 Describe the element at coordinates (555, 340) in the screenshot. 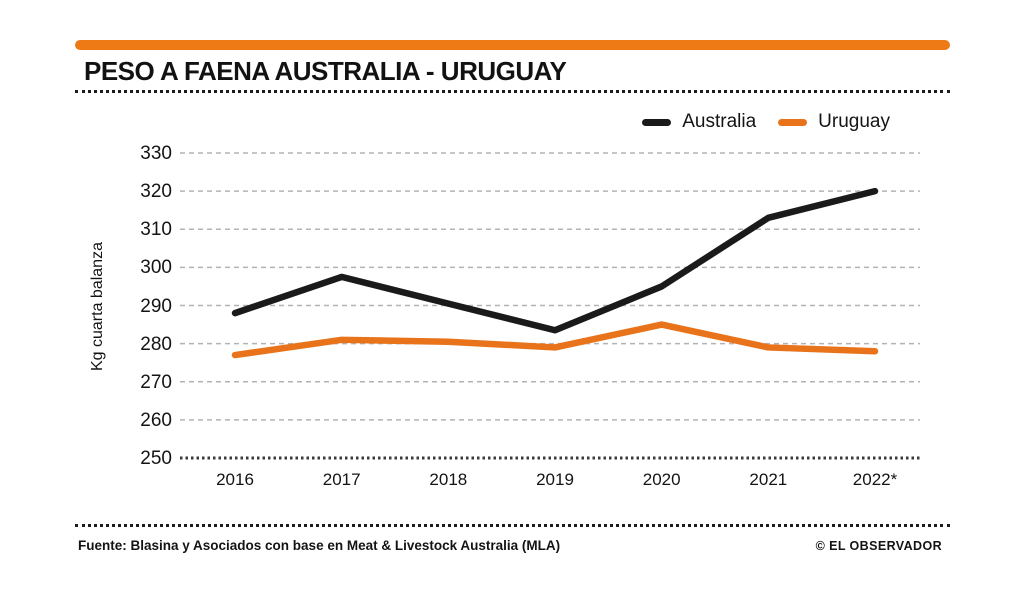

I see `series-line-uruguay` at that location.